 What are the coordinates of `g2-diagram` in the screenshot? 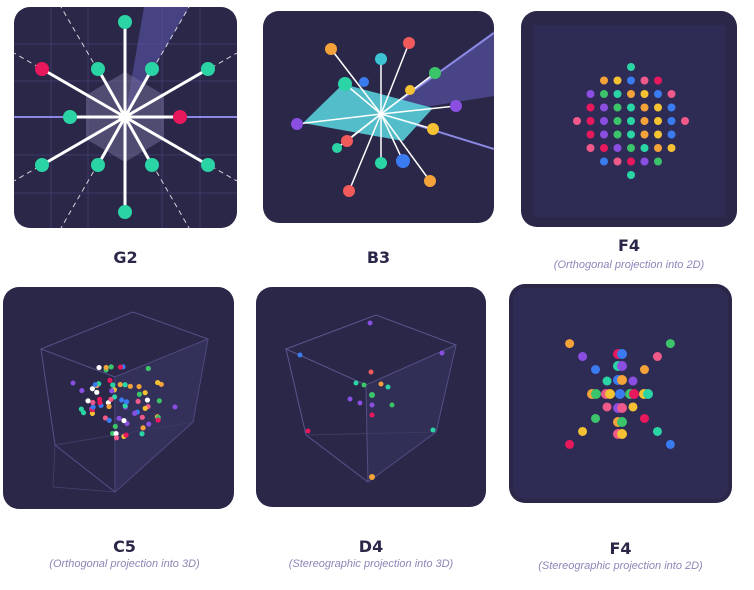 It's located at (125, 117).